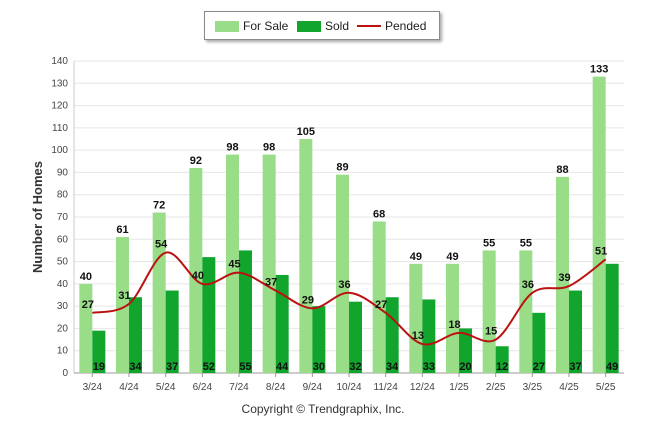 This screenshot has height=434, width=646. Describe the element at coordinates (539, 367) in the screenshot. I see `data-label-sold: 27` at that location.